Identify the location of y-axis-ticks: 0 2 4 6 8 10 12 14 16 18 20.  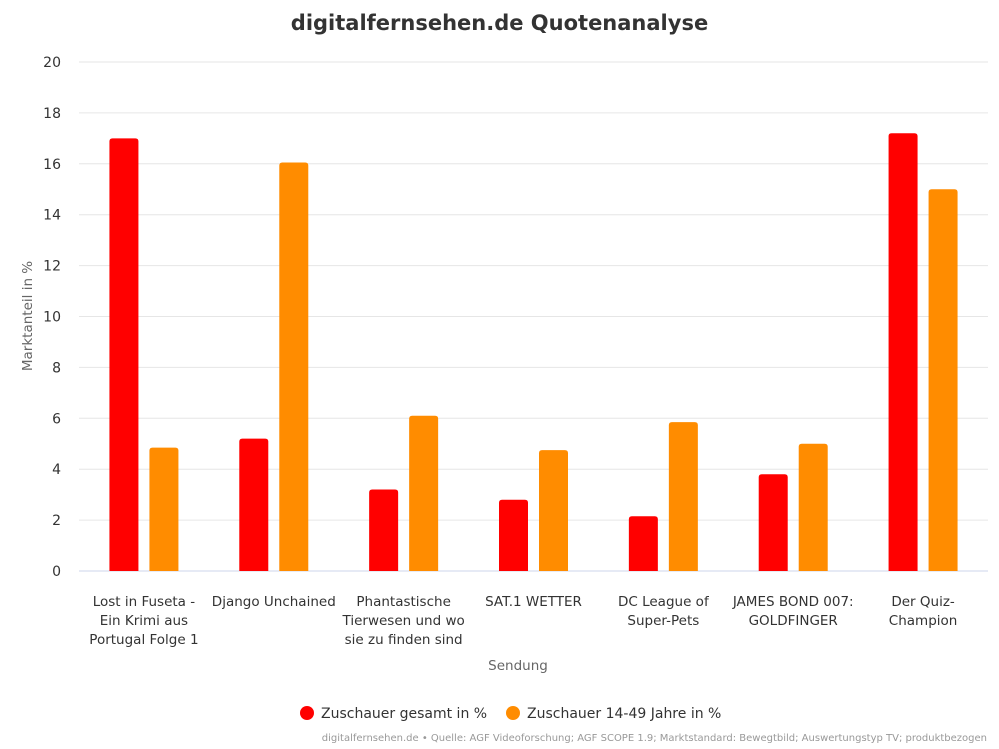
(52, 317).